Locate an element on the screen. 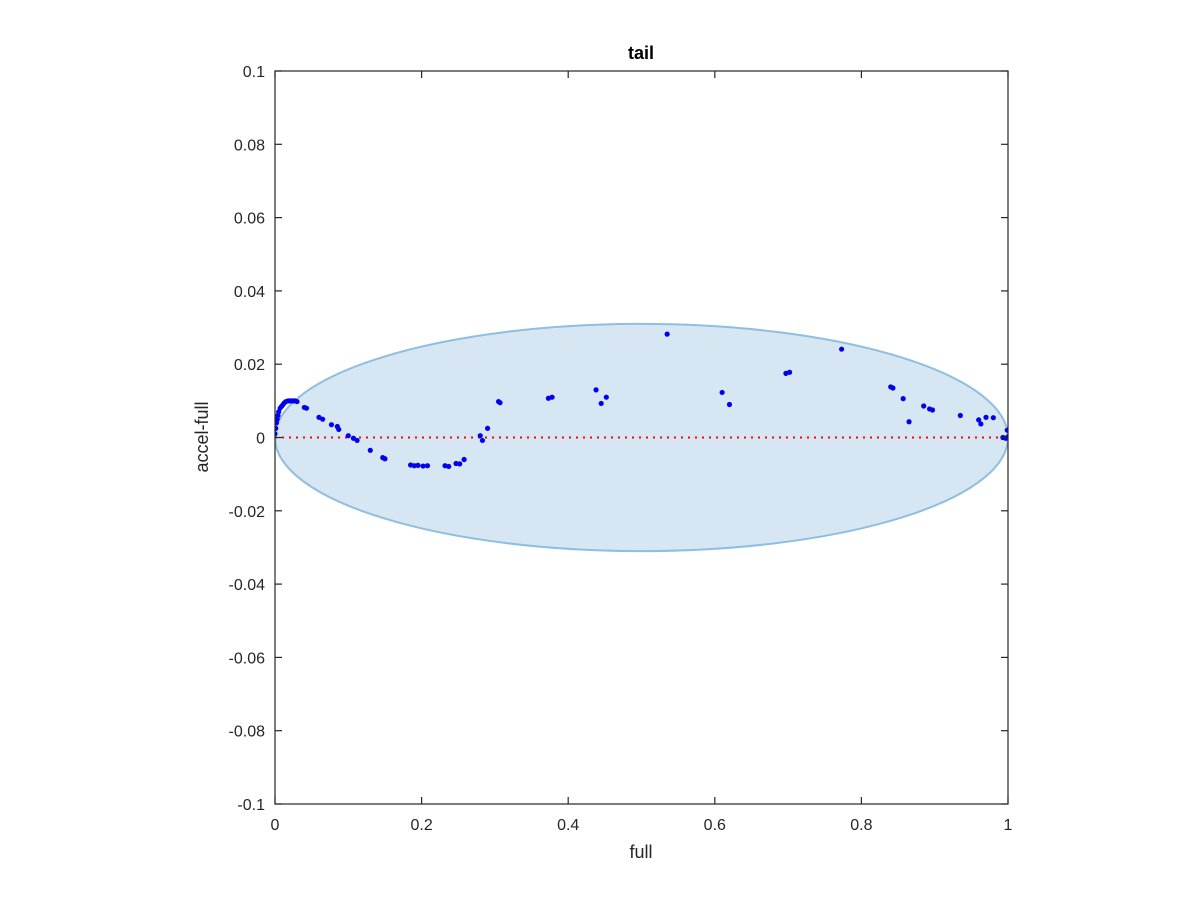 The width and height of the screenshot is (1200, 900). x-tick-label: 0.4 is located at coordinates (568, 825).